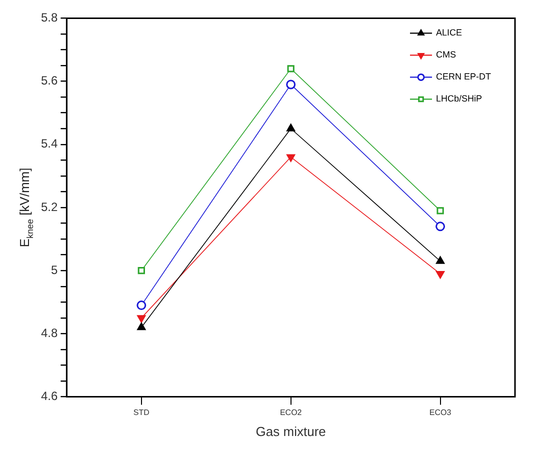 The image size is (537, 452). Describe the element at coordinates (291, 431) in the screenshot. I see `x-axis-title: Gas mixture` at that location.